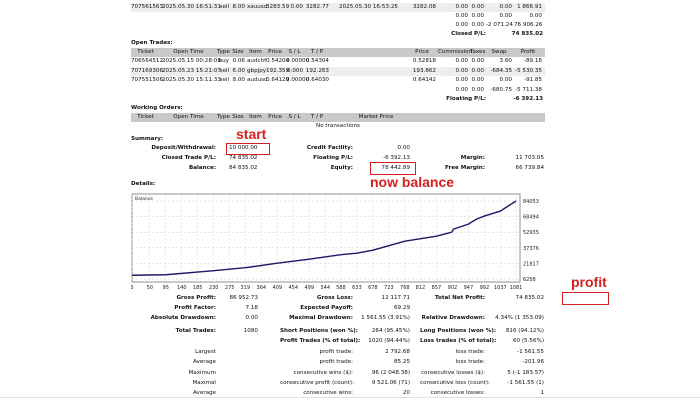  What do you see at coordinates (243, 148) in the screenshot?
I see `summary-value: 10 000.00` at bounding box center [243, 148].